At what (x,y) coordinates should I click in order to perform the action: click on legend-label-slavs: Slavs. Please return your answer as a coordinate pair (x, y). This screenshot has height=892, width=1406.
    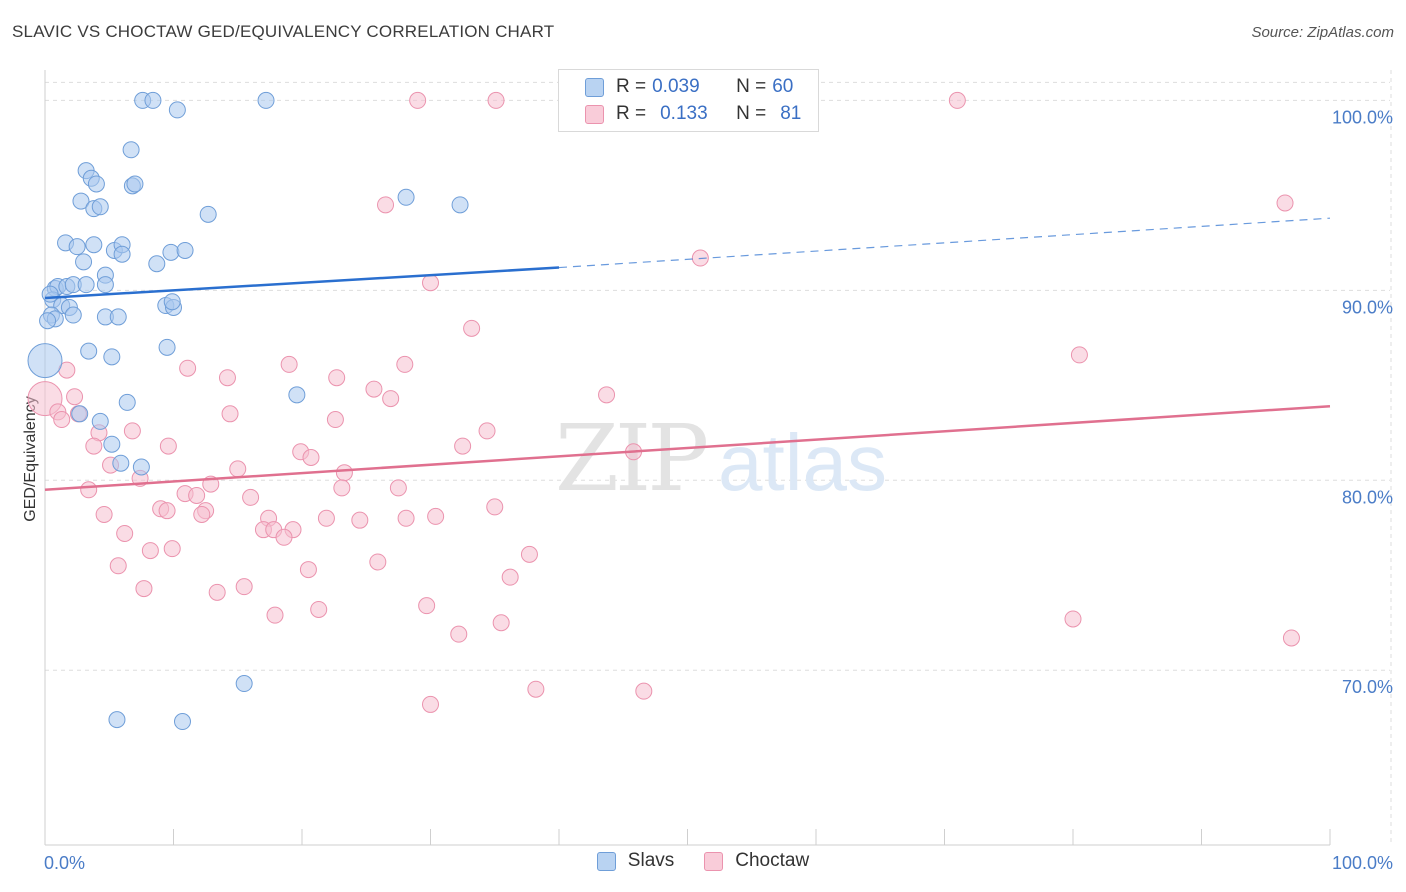
    Looking at the image, I should click on (651, 860).